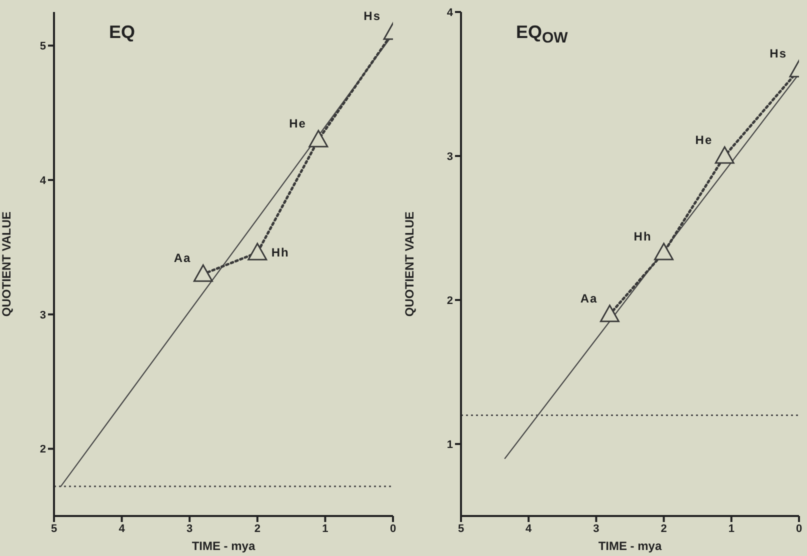  I want to click on y-tick-label: 1, so click(449, 444).